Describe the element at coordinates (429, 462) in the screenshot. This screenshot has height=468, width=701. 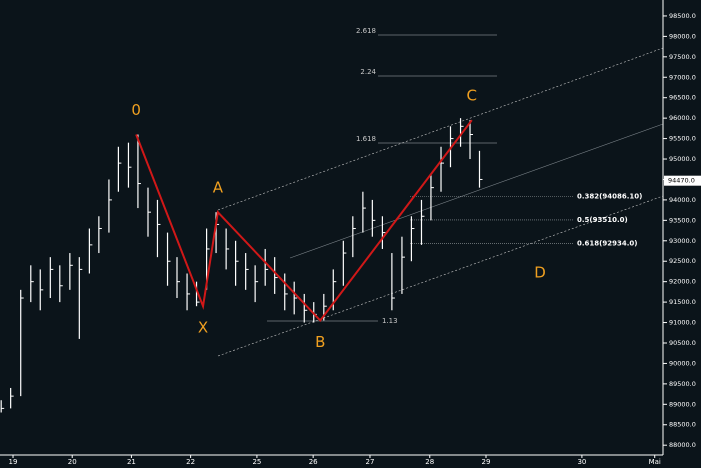
I see `x-tick-label: 28` at that location.